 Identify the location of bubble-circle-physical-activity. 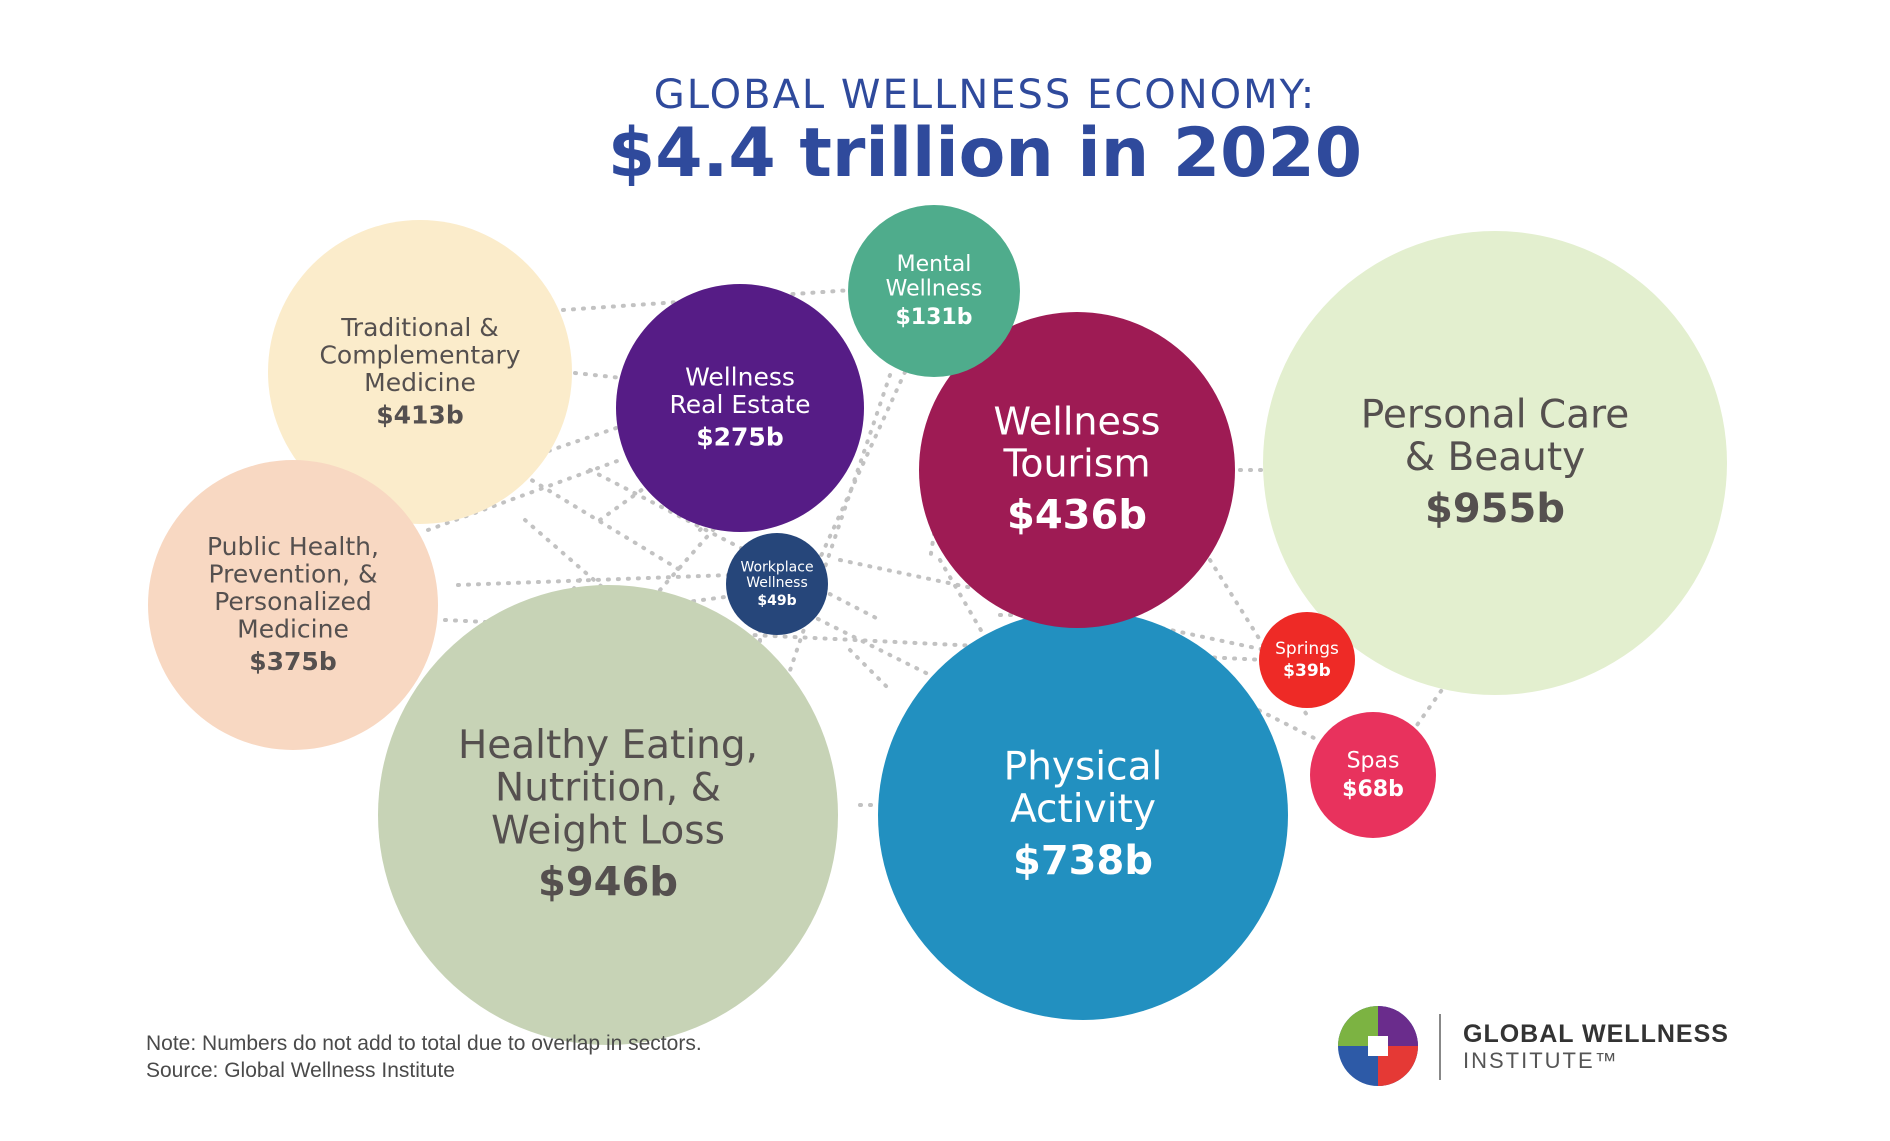
(1083, 815).